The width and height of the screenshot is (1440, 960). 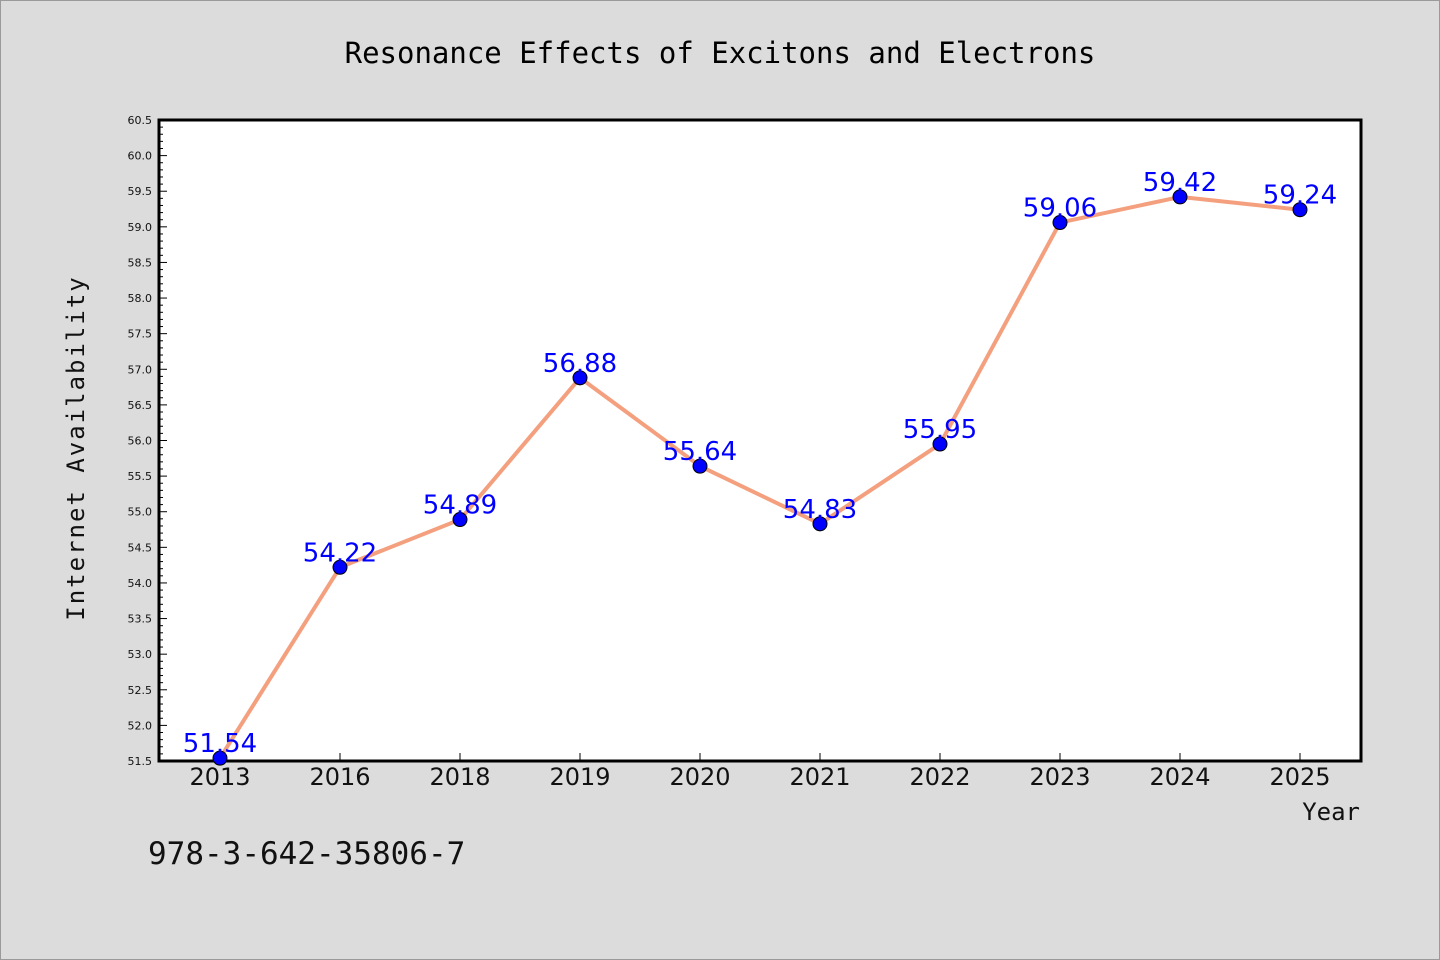 What do you see at coordinates (1060, 209) in the screenshot?
I see `data-label: 59.06` at bounding box center [1060, 209].